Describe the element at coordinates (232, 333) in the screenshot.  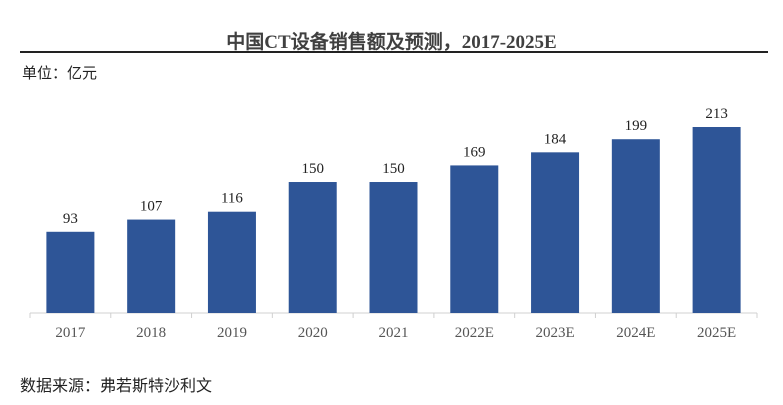
I see `x-tick-label: 2019` at that location.